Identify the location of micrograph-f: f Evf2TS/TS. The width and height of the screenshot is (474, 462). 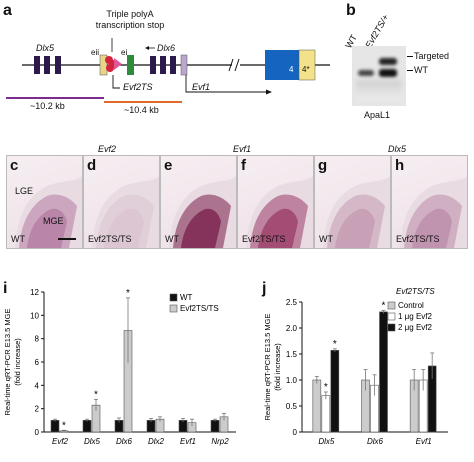
(275, 202).